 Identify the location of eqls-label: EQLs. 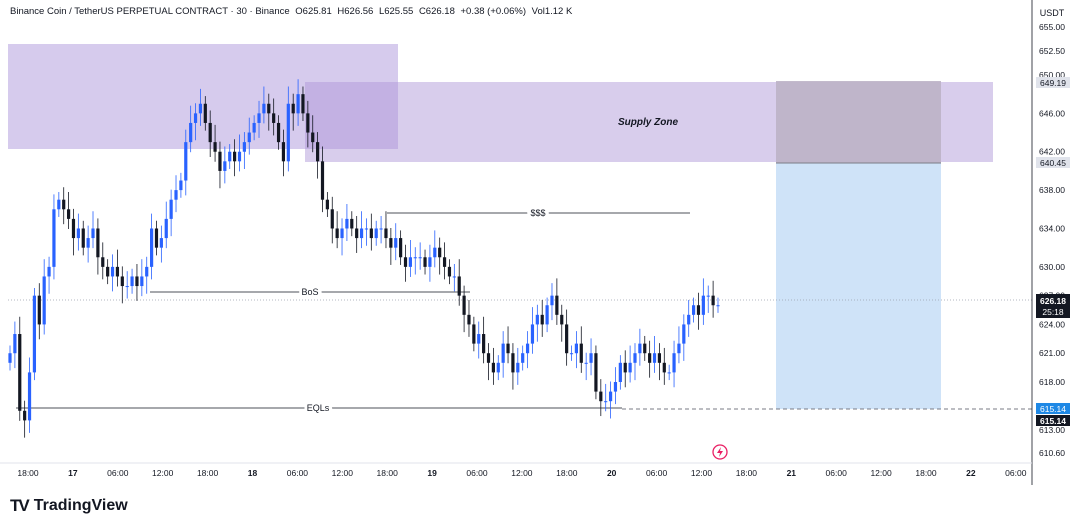
(318, 408).